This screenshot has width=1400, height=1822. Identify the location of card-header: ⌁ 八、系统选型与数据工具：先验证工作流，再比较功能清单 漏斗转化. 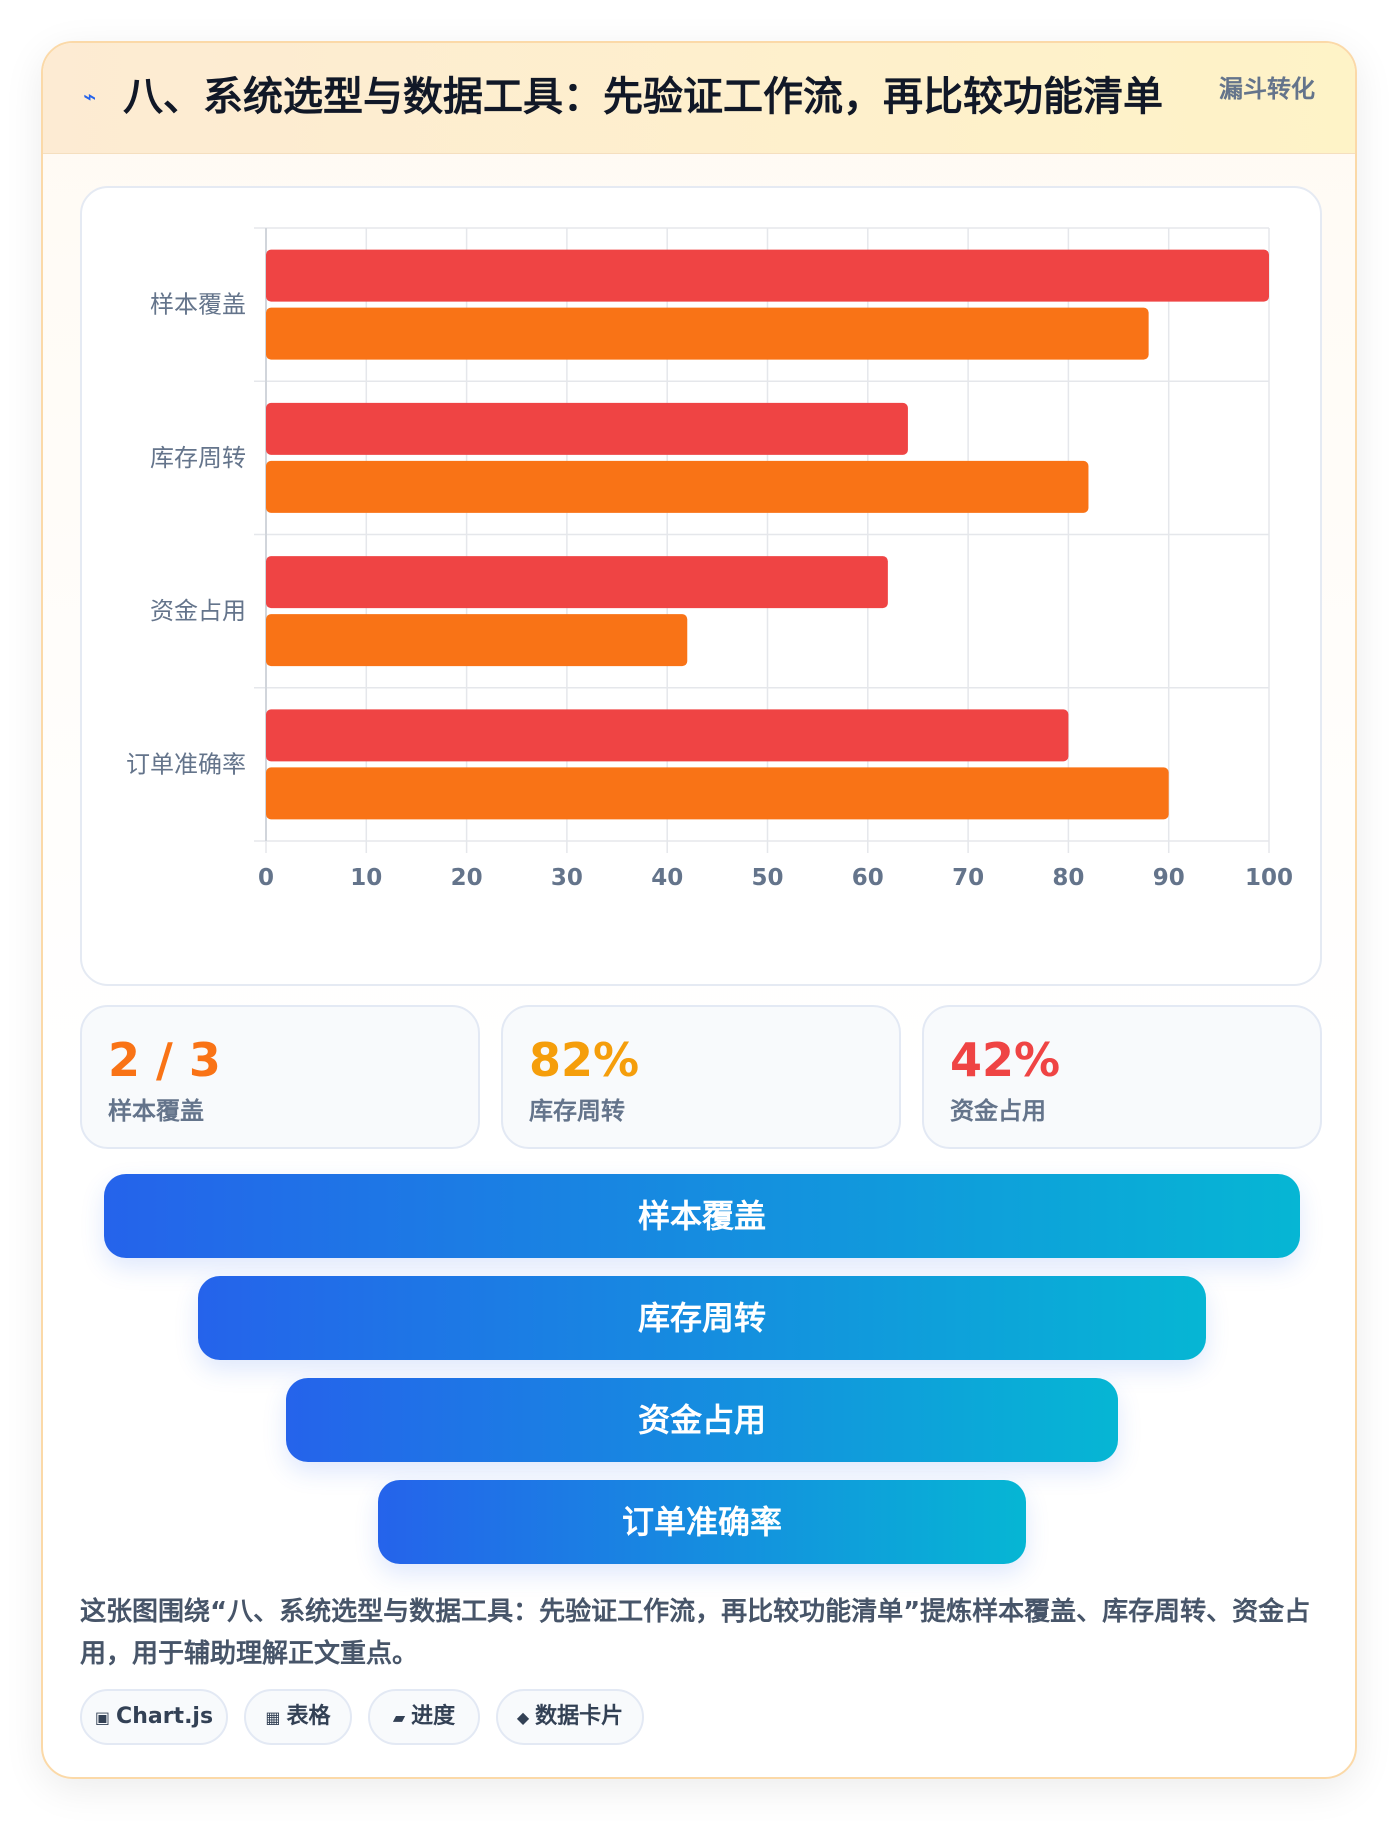
(699, 98).